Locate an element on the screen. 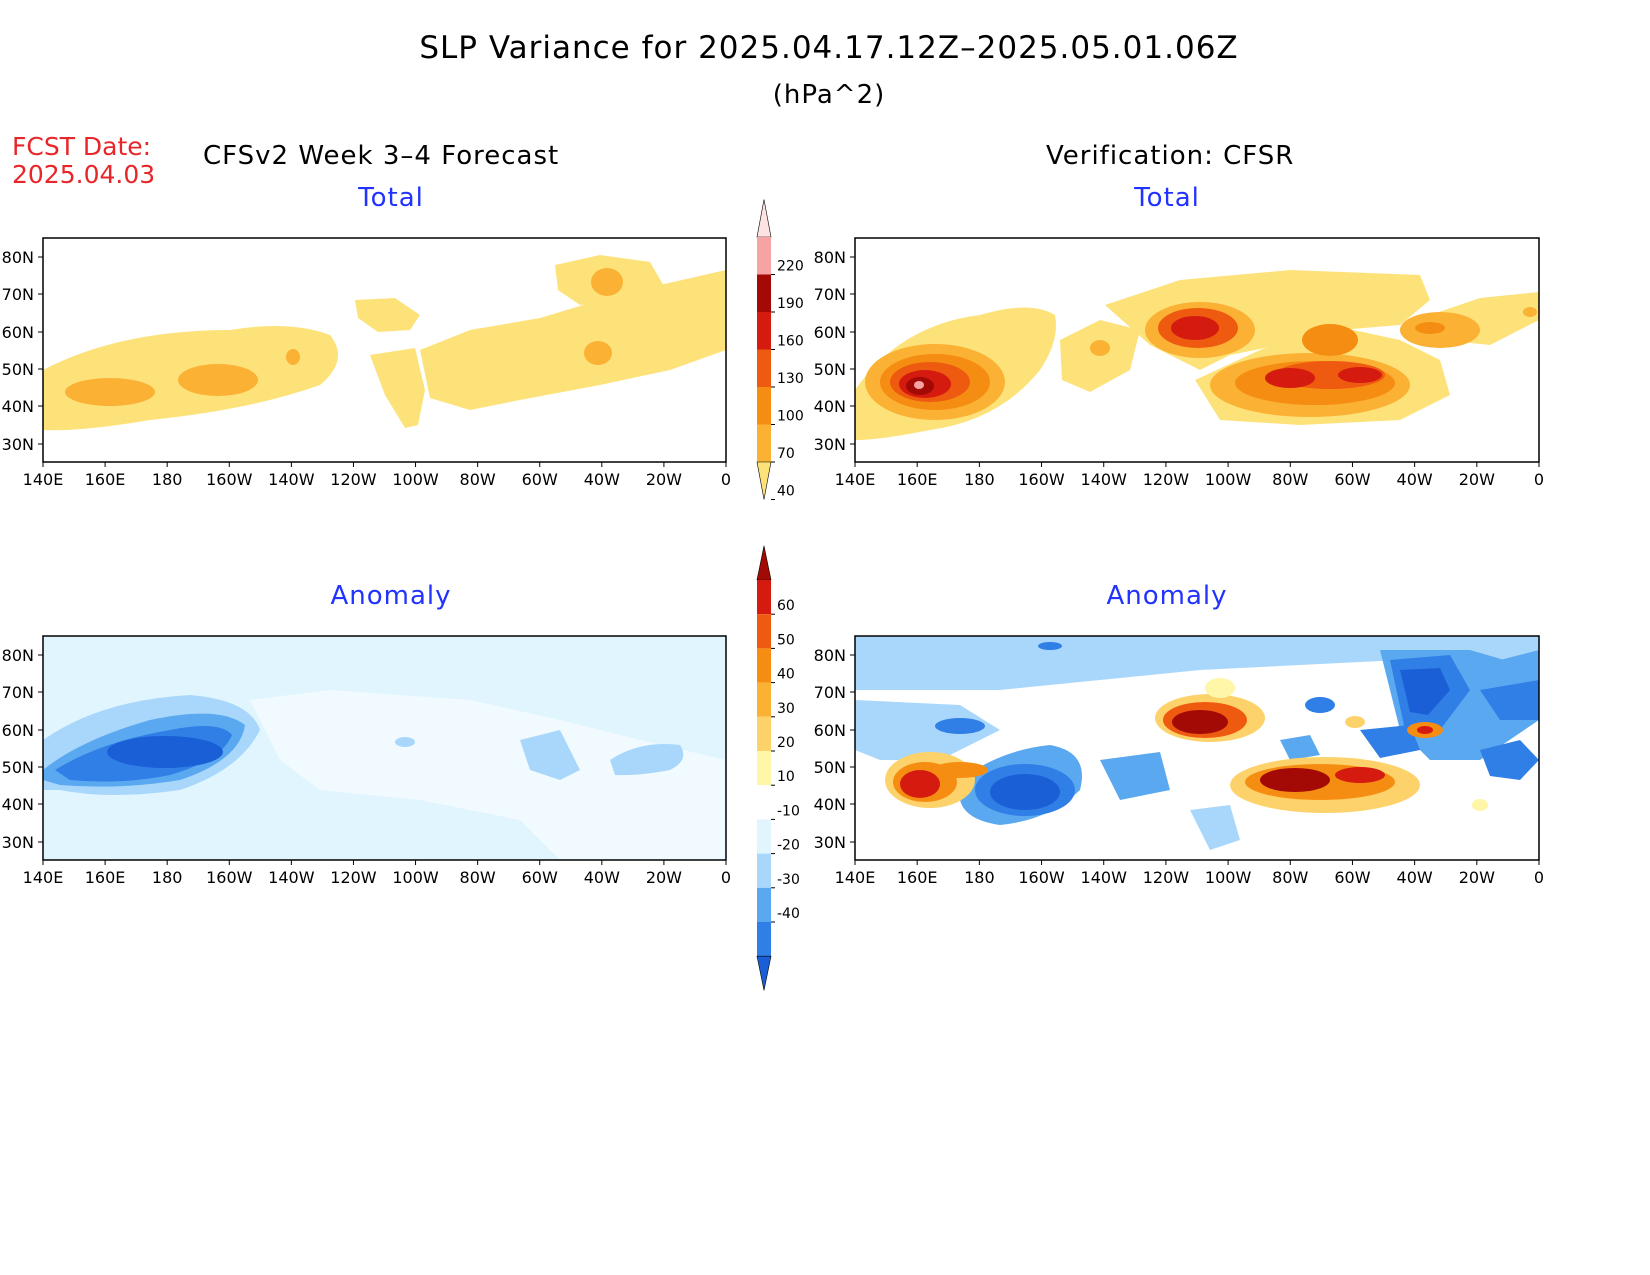 The image size is (1650, 1275). anomaly-colorbar-label: -40 is located at coordinates (788, 914).